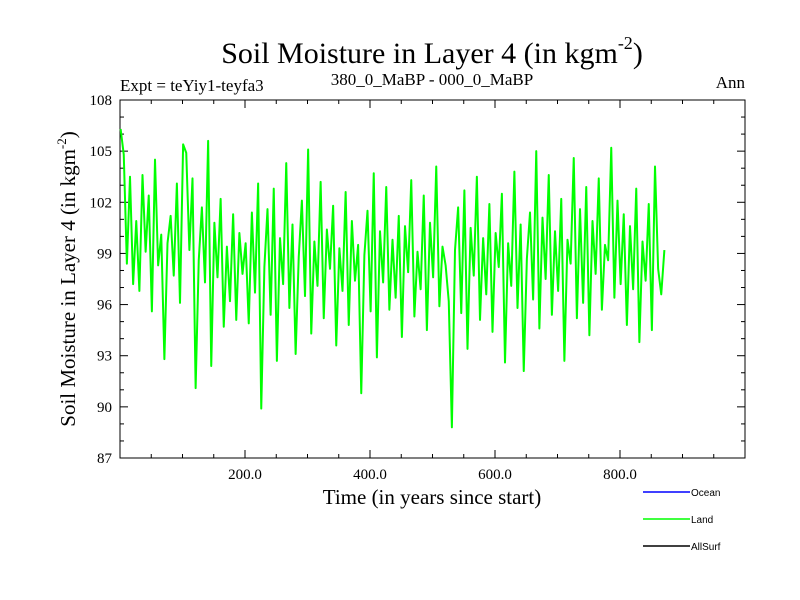 The height and width of the screenshot is (600, 800). What do you see at coordinates (104, 408) in the screenshot?
I see `y-tick-label: 90` at bounding box center [104, 408].